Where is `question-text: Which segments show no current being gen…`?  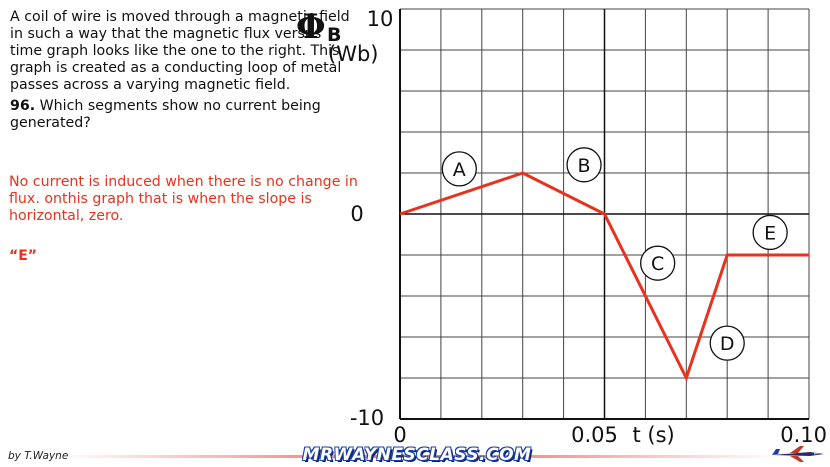 question-text: Which segments show no current being gen… is located at coordinates (165, 114).